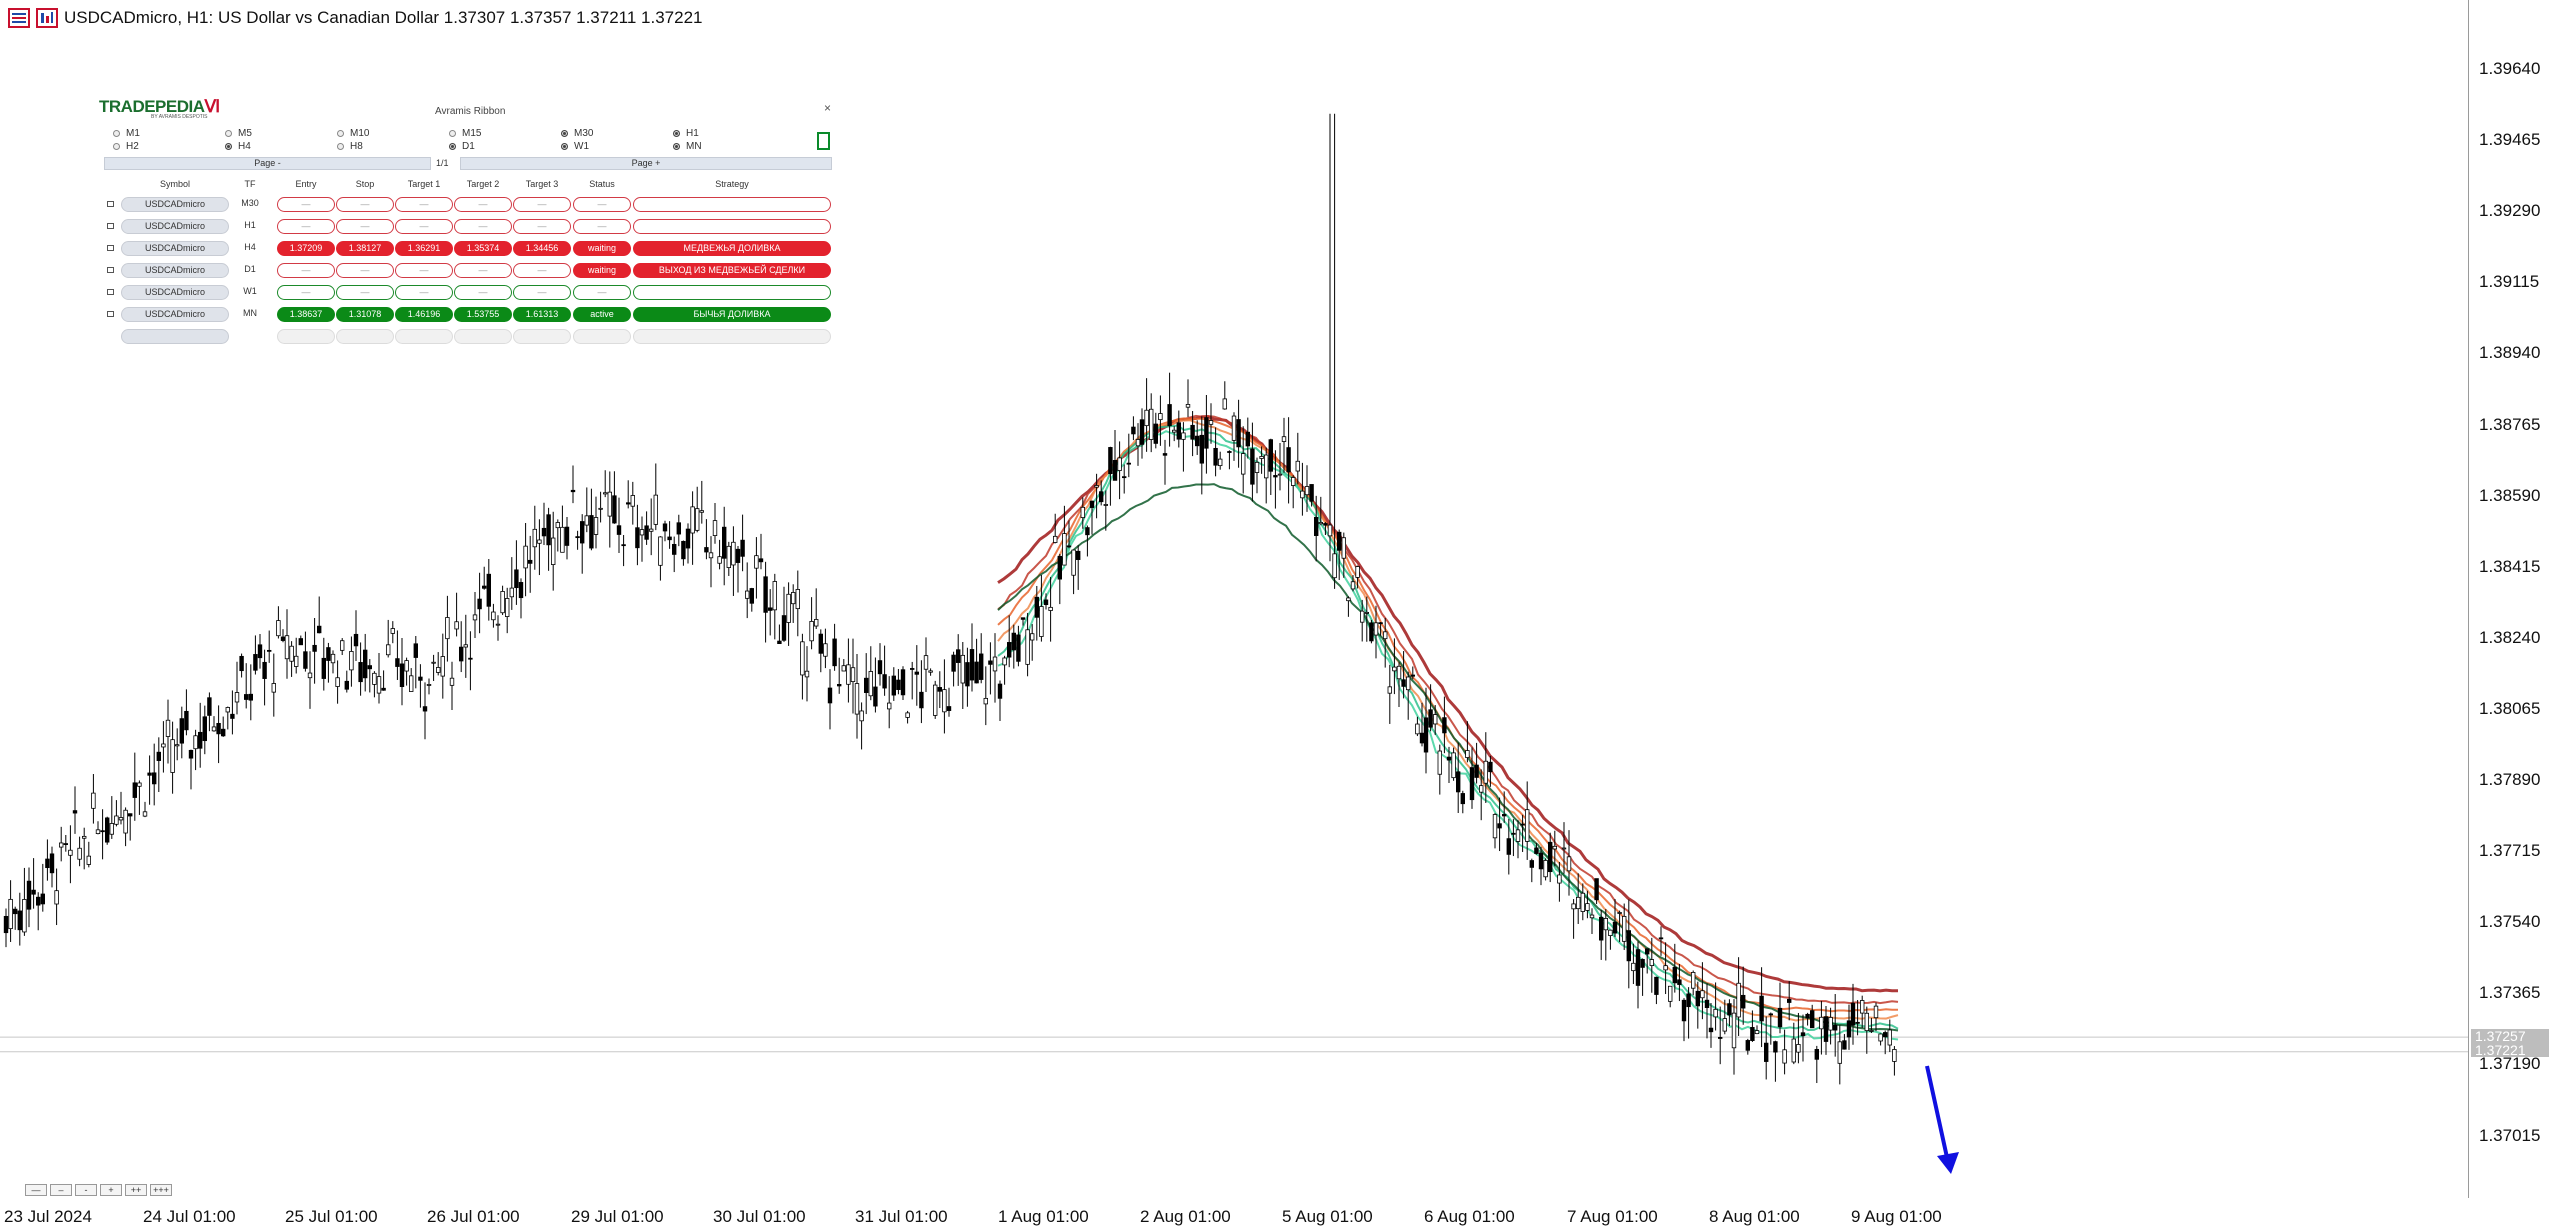 The image size is (2560, 1231). What do you see at coordinates (36, 1190) in the screenshot?
I see `nav-button: —` at bounding box center [36, 1190].